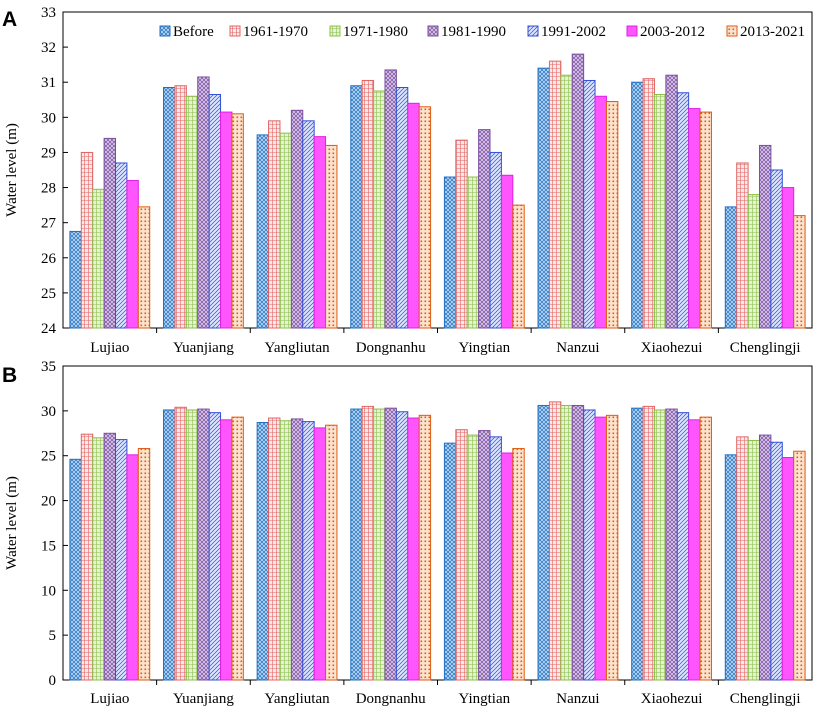  What do you see at coordinates (648, 203) in the screenshot?
I see `bar-xiaohezui-1961-1970` at bounding box center [648, 203].